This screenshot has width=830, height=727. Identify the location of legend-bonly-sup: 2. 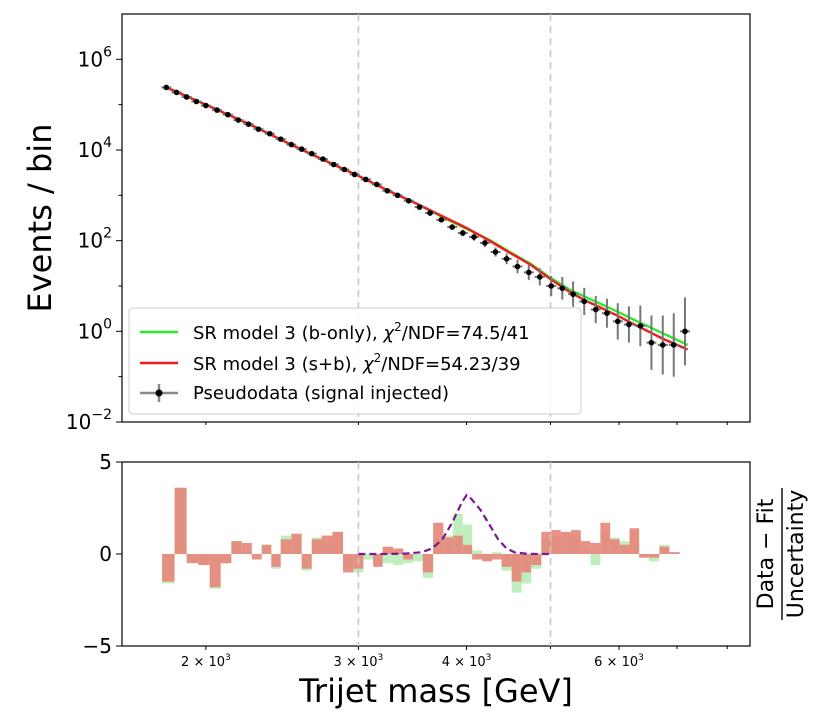
(398, 327).